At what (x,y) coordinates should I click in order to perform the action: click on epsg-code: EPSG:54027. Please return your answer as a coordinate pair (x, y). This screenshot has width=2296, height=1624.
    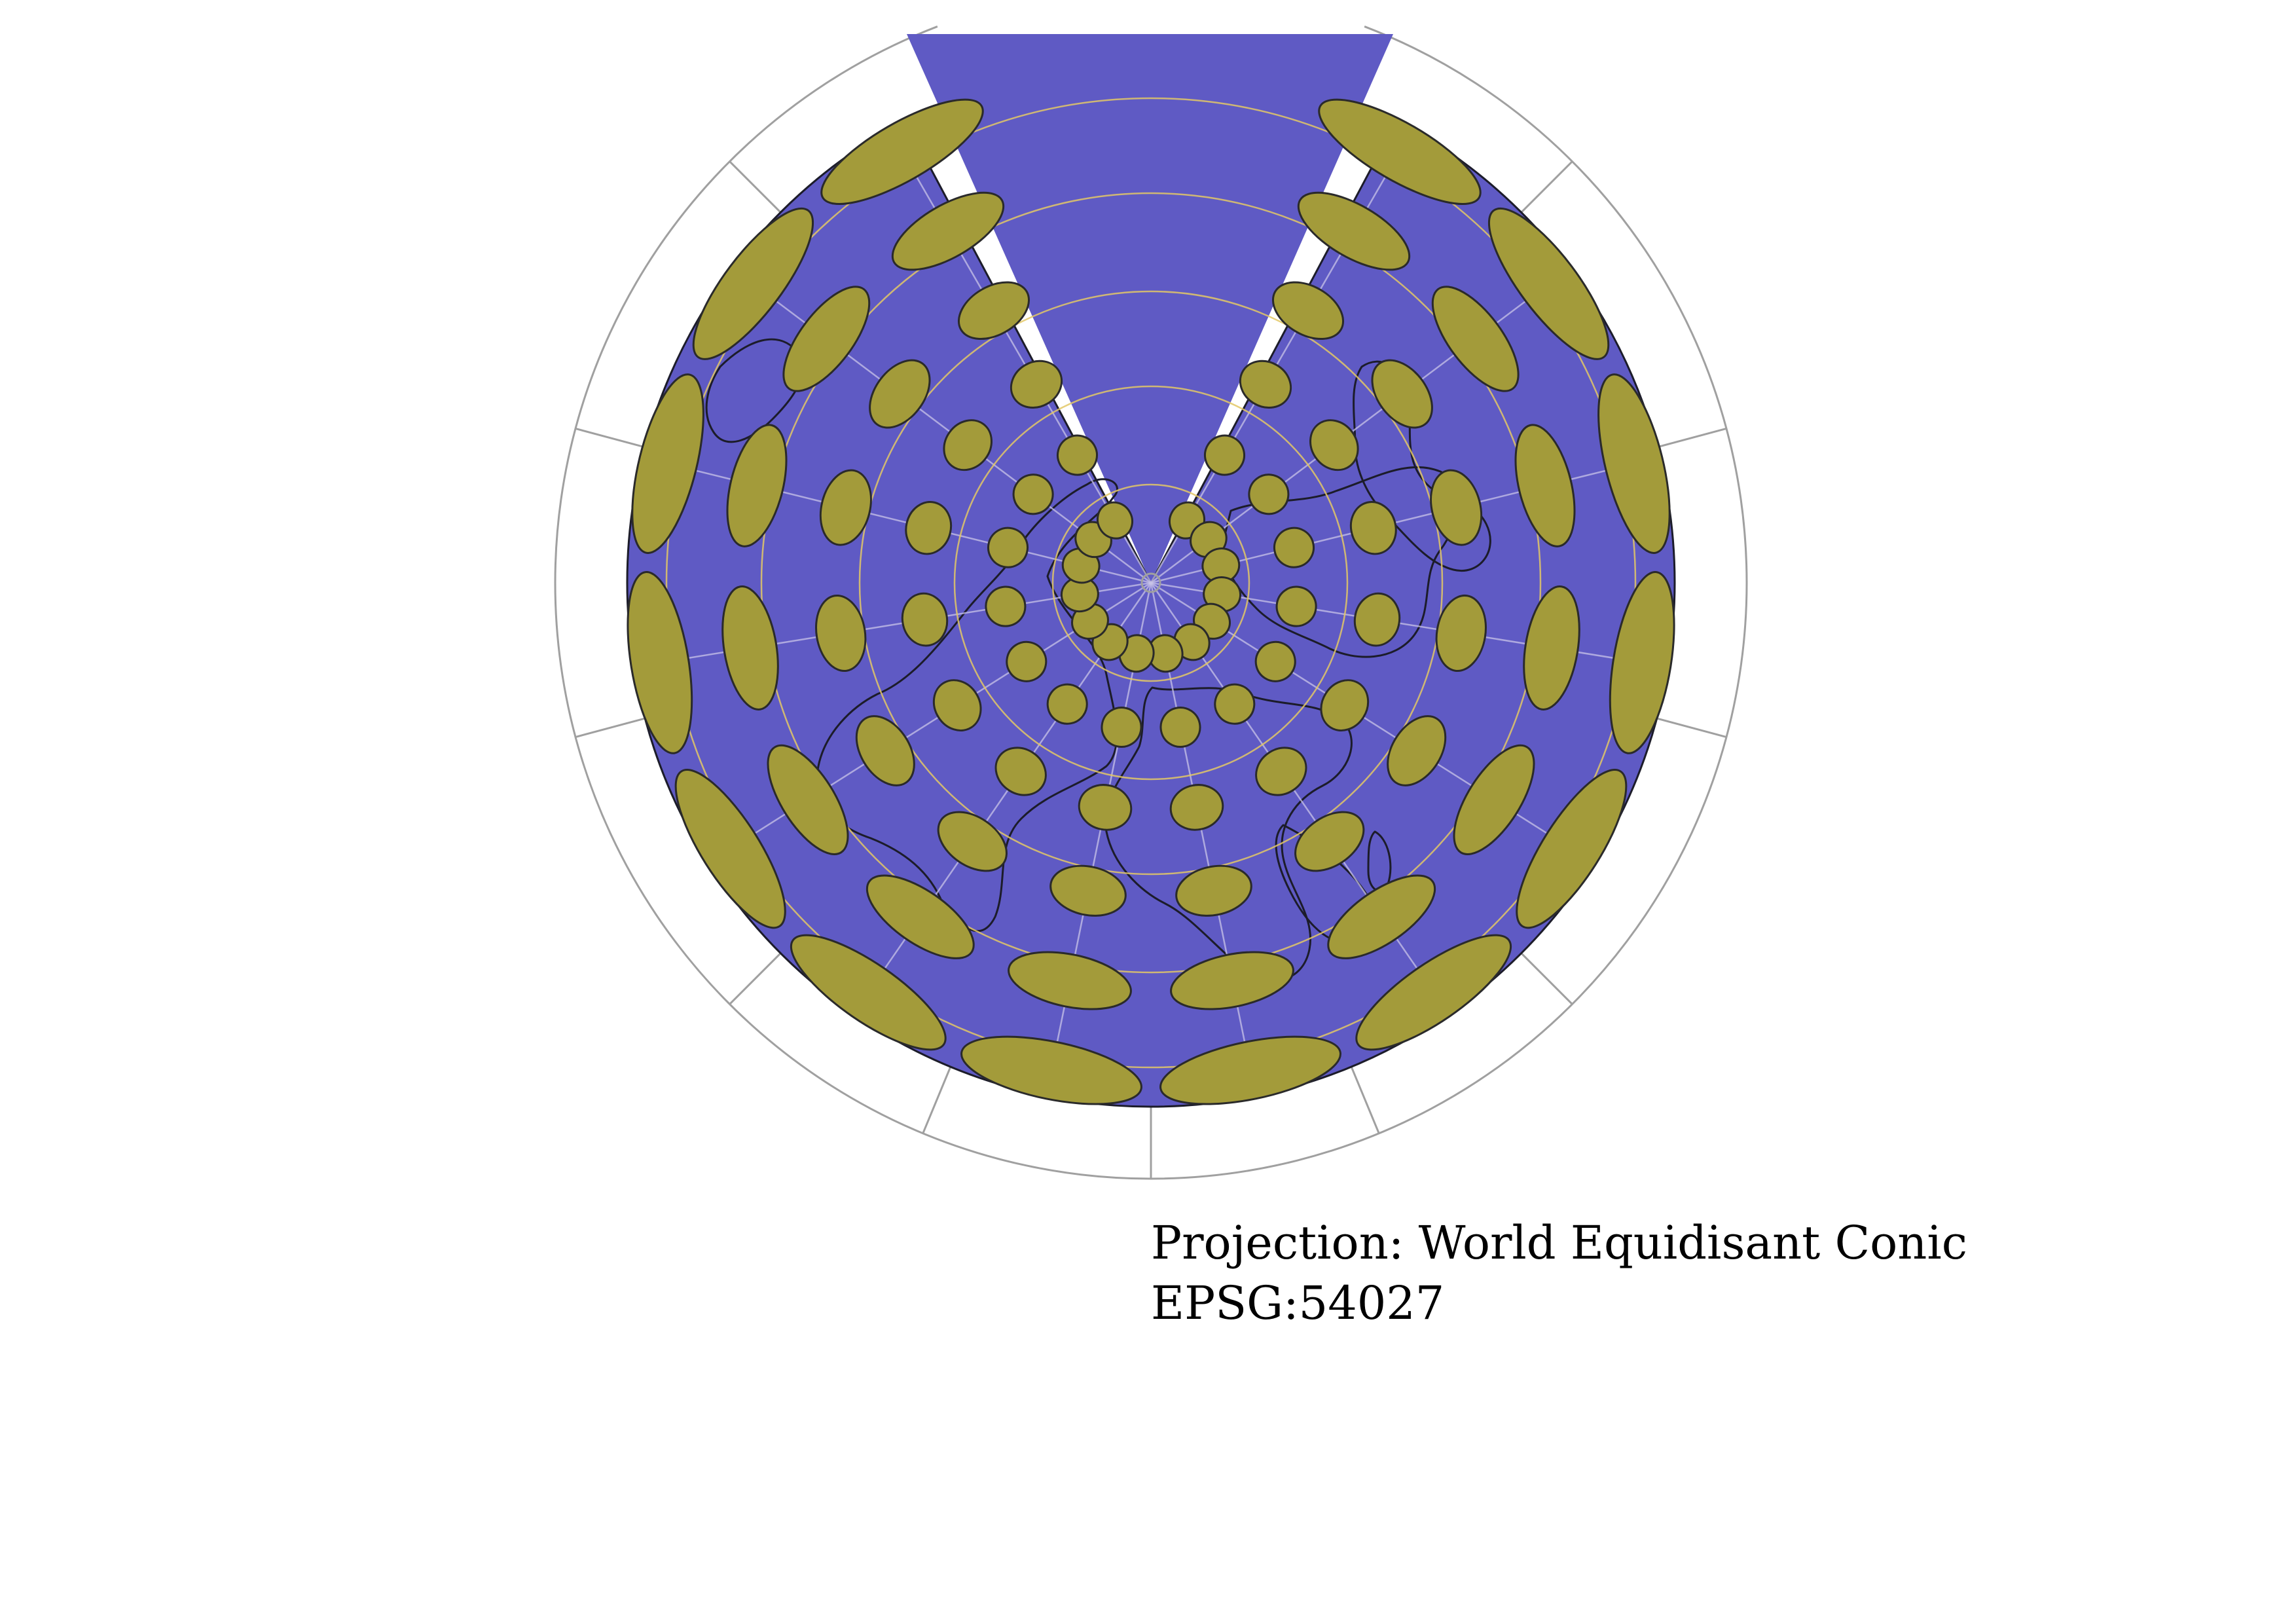
    Looking at the image, I should click on (1298, 1303).